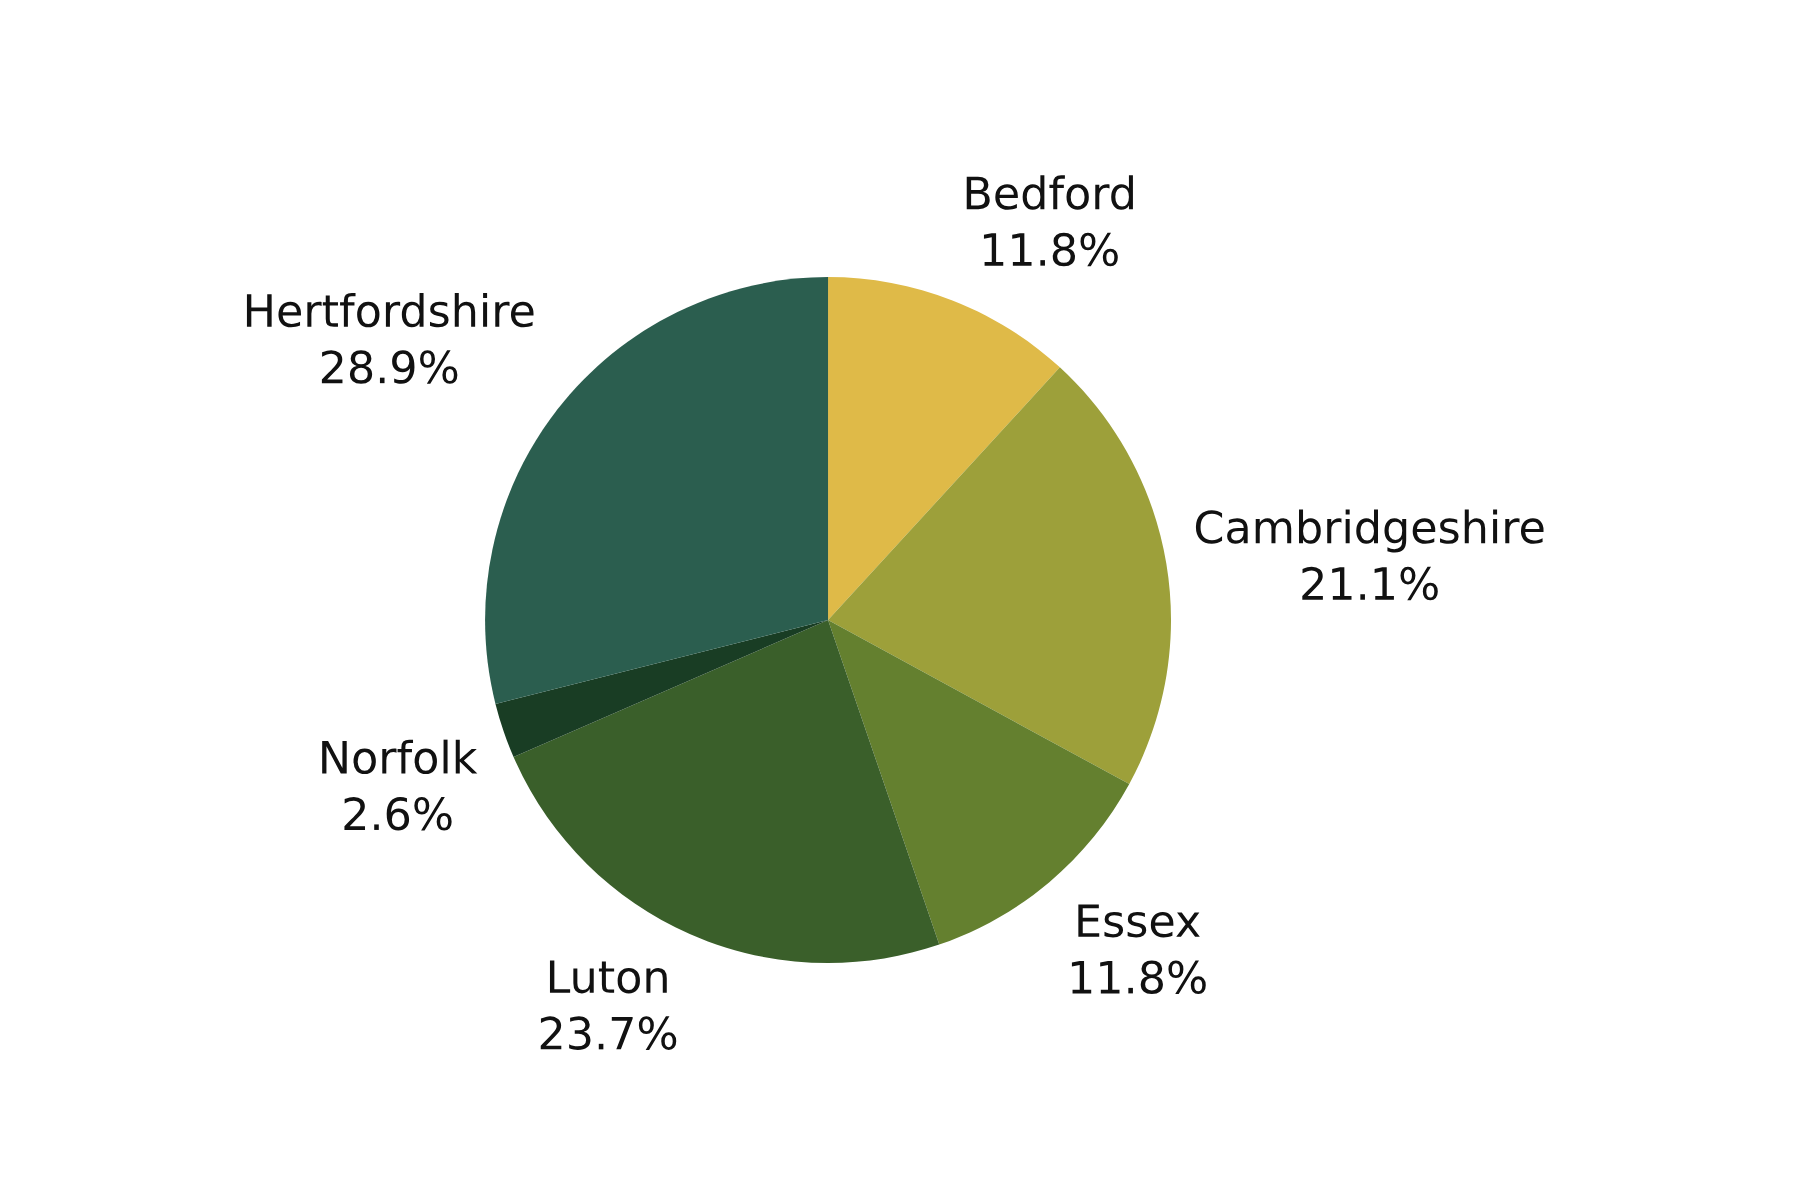 This screenshot has height=1186, width=1795. Describe the element at coordinates (608, 1033) in the screenshot. I see `data-label: 23.7%` at that location.